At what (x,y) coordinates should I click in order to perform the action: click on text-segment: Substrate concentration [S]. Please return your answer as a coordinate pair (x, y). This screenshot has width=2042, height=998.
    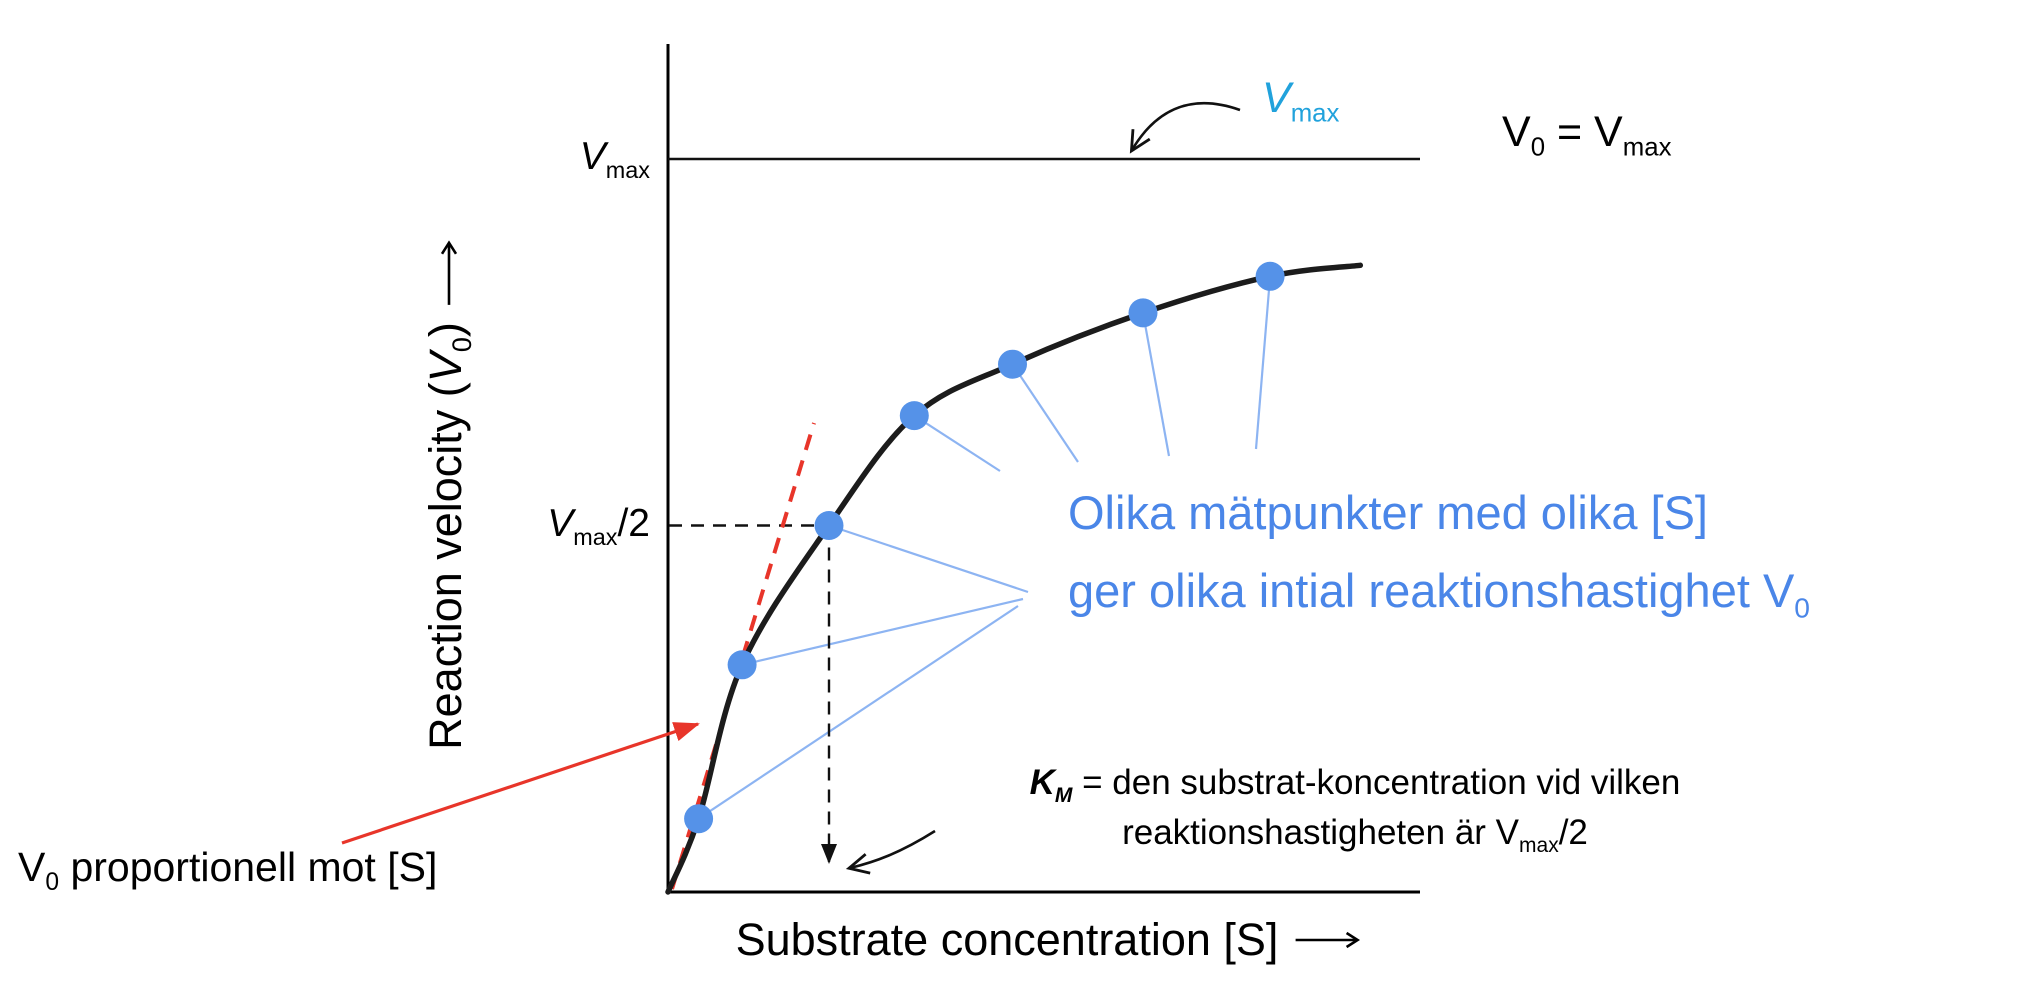
    Looking at the image, I should click on (1007, 939).